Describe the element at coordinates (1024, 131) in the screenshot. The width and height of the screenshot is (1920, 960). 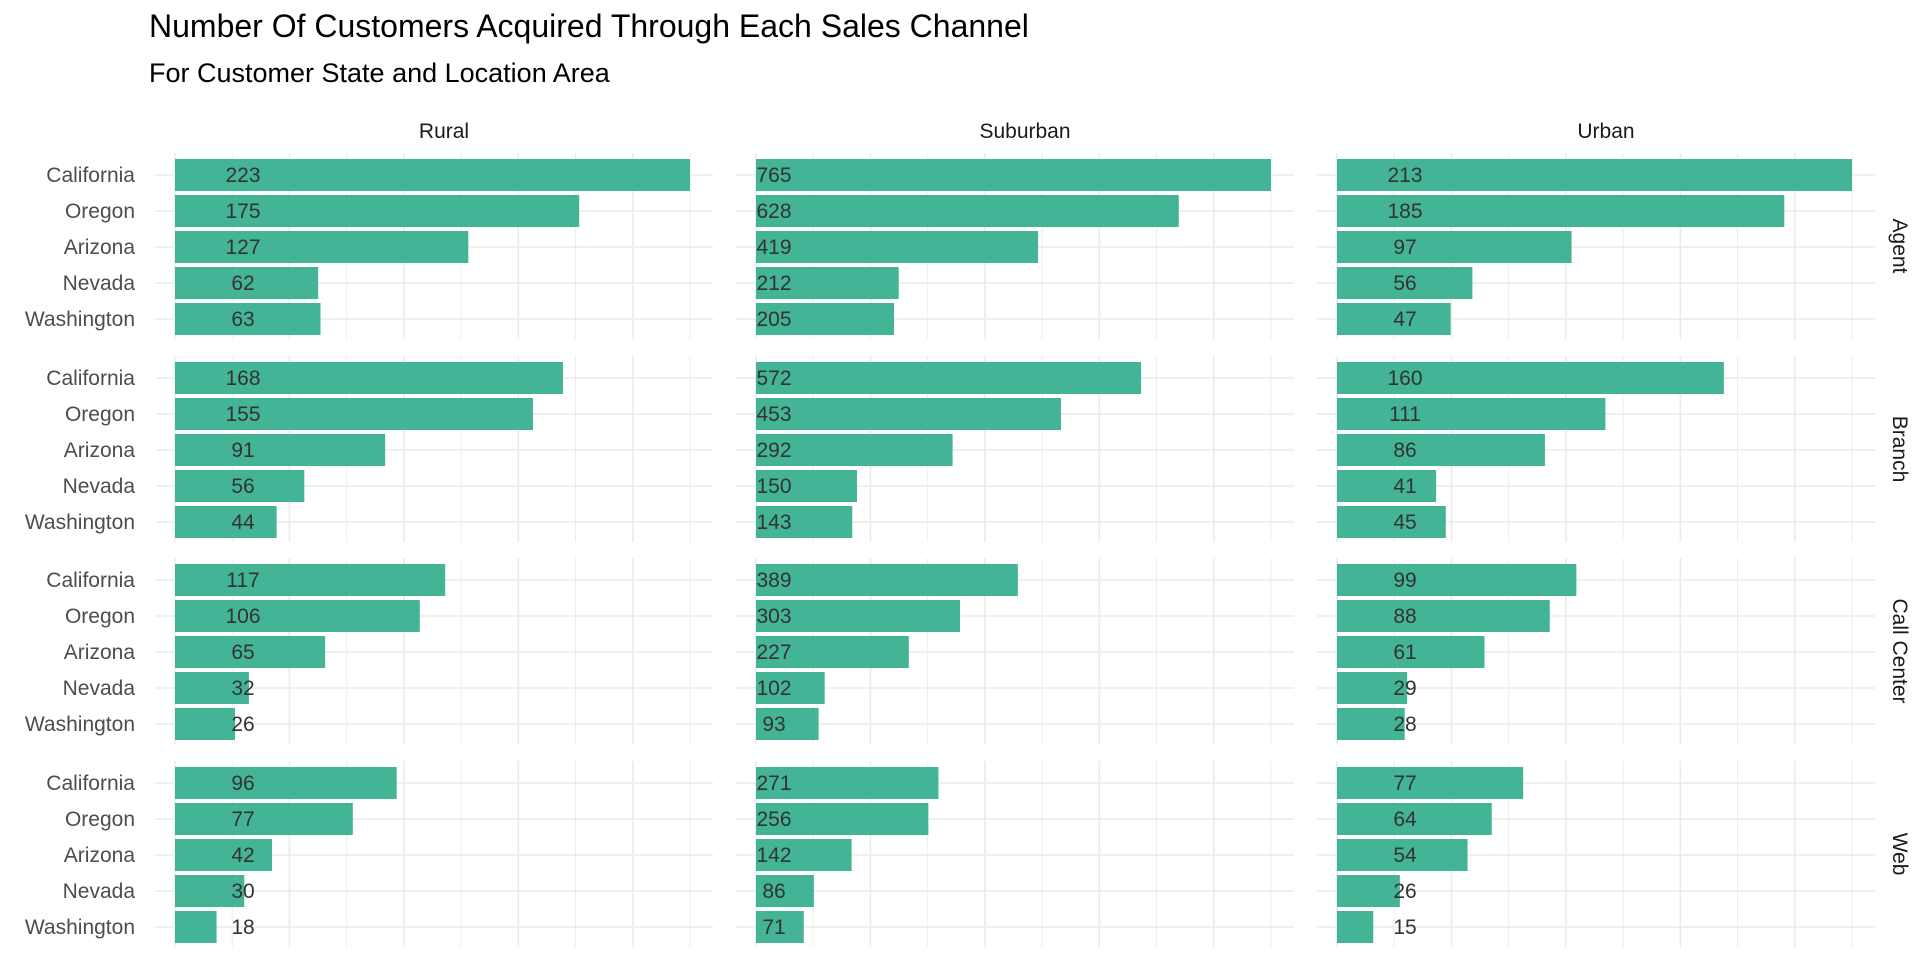
I see `facet-column-label: Suburban` at that location.